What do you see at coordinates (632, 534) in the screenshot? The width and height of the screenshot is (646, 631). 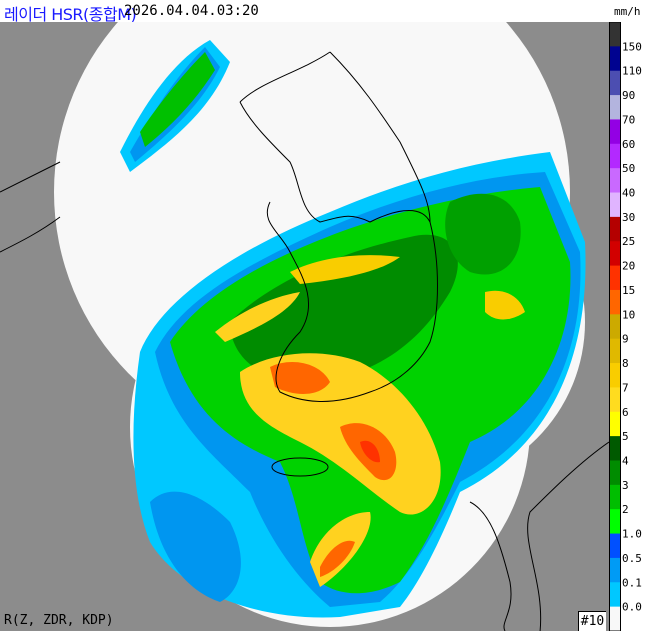 I see `legend-label: 1.0` at bounding box center [632, 534].